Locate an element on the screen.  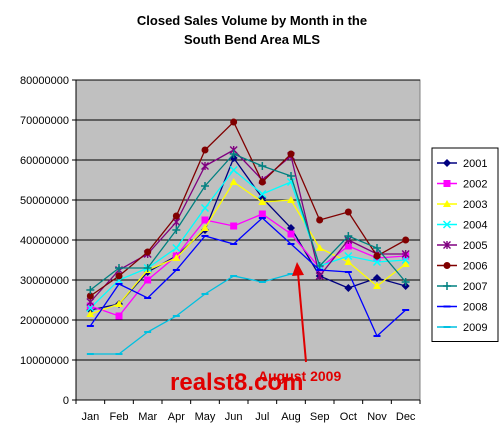
watermark-text: realst8.com is located at coordinates (236, 382).